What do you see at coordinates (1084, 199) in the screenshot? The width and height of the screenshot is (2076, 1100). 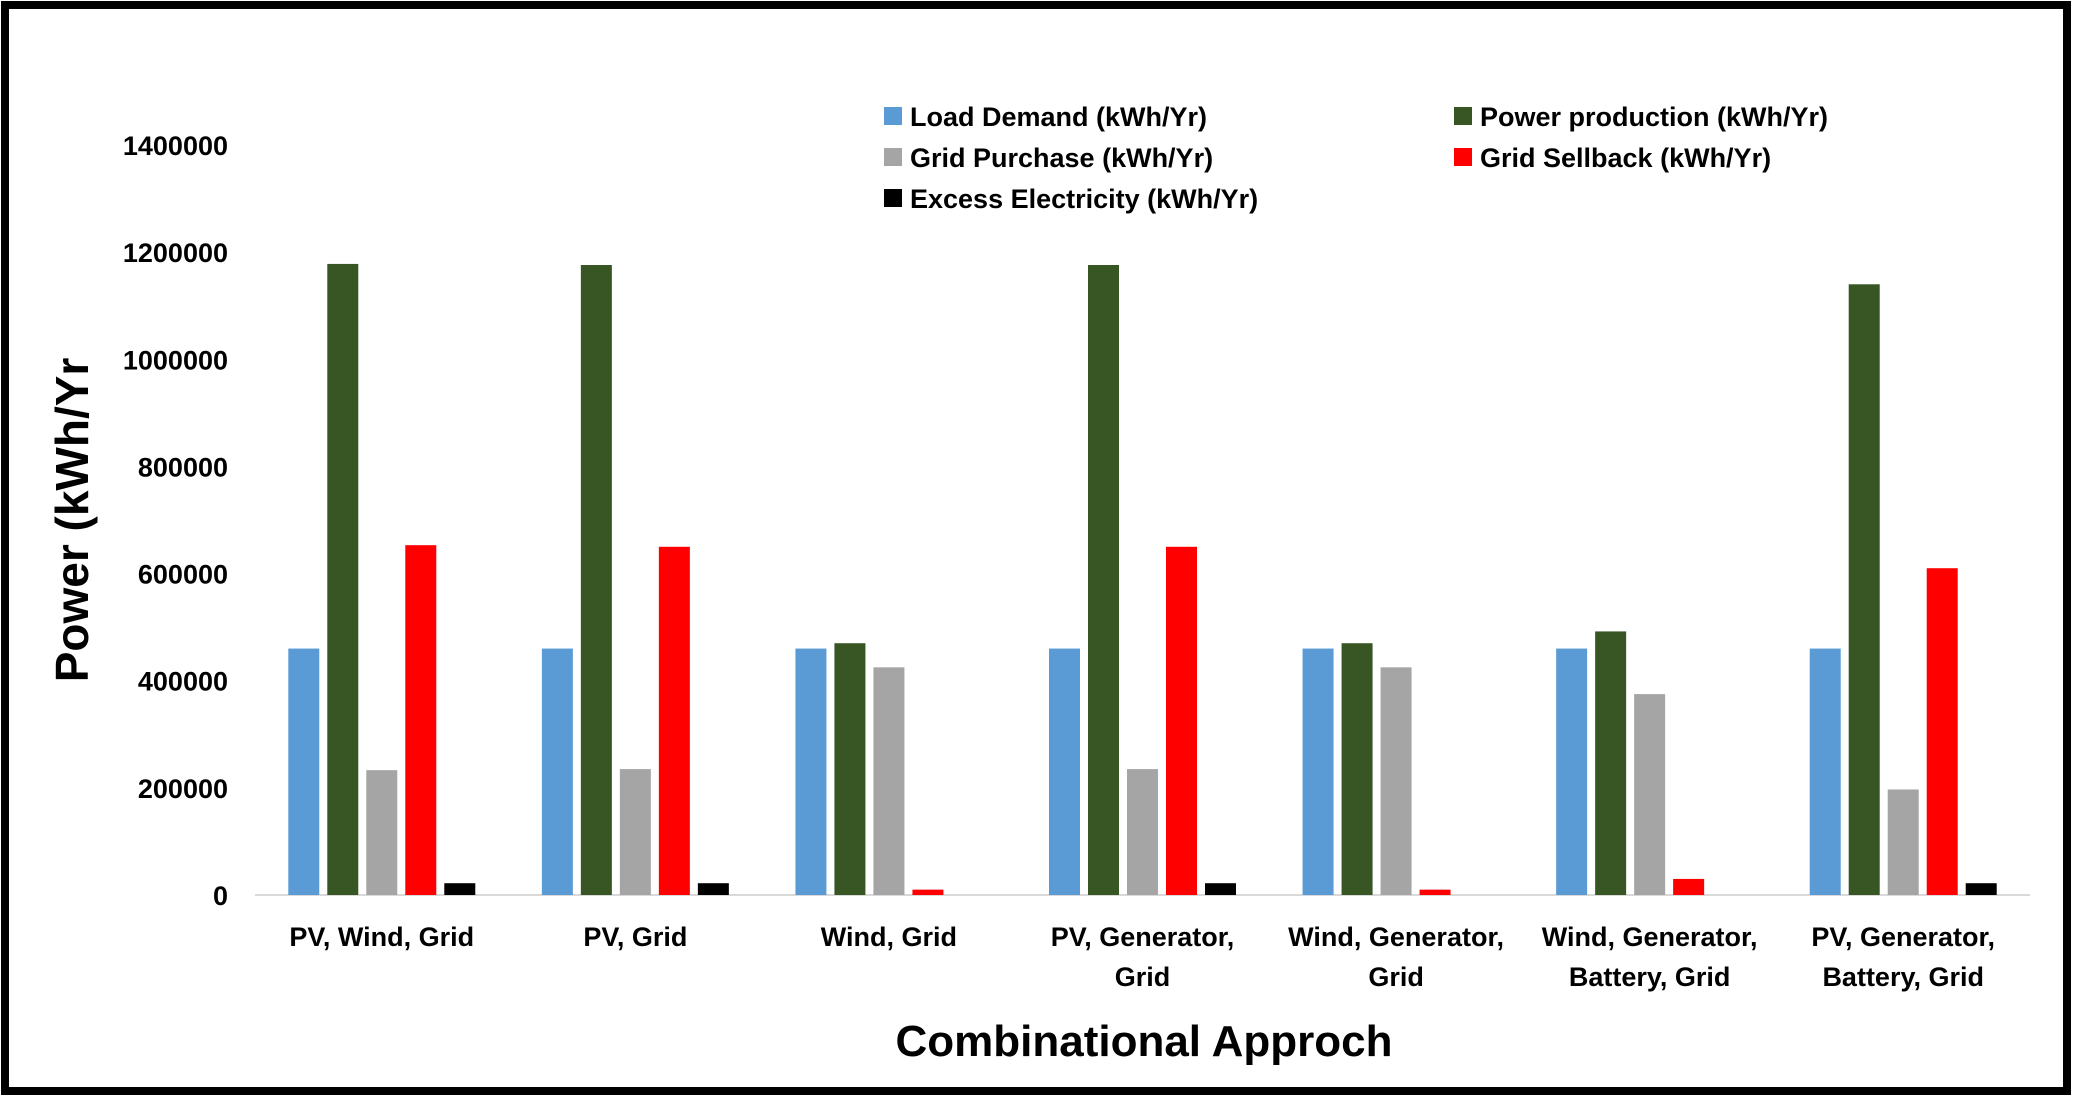 I see `legend-label: Excess Electricity (kWh/Yr)` at bounding box center [1084, 199].